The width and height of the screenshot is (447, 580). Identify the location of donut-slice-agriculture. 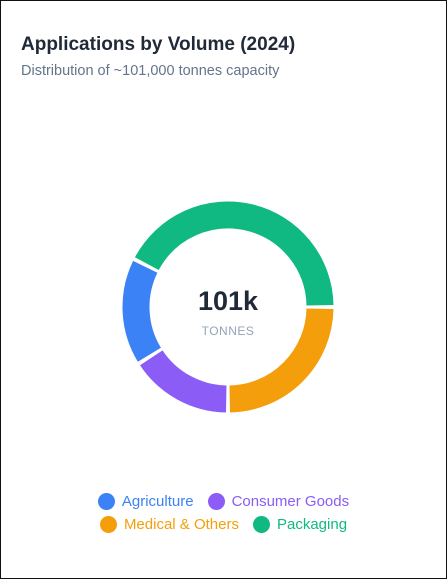
(142, 311).